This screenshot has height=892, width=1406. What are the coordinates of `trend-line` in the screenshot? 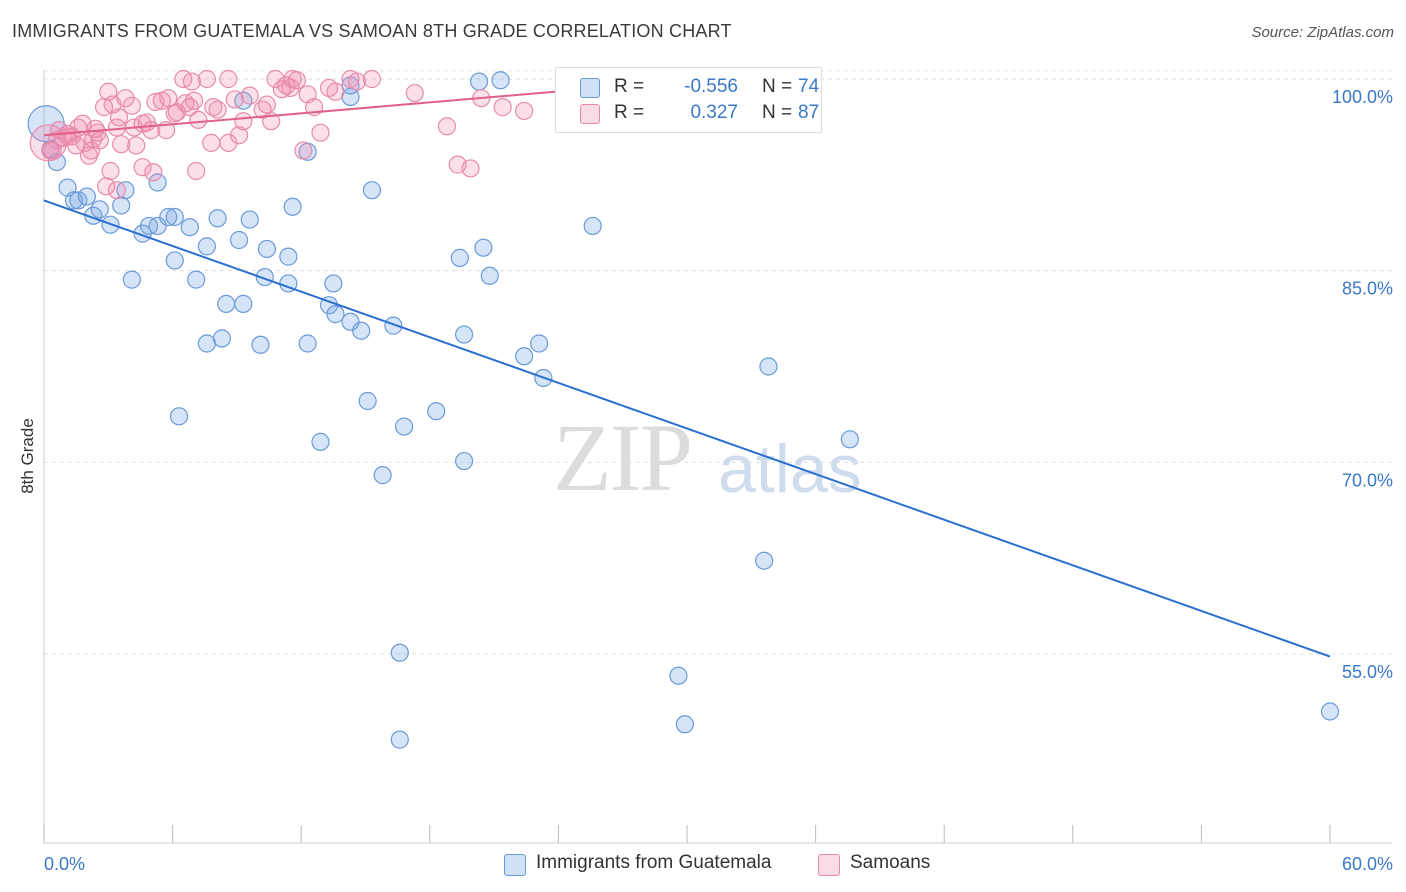 It's located at (344, 110).